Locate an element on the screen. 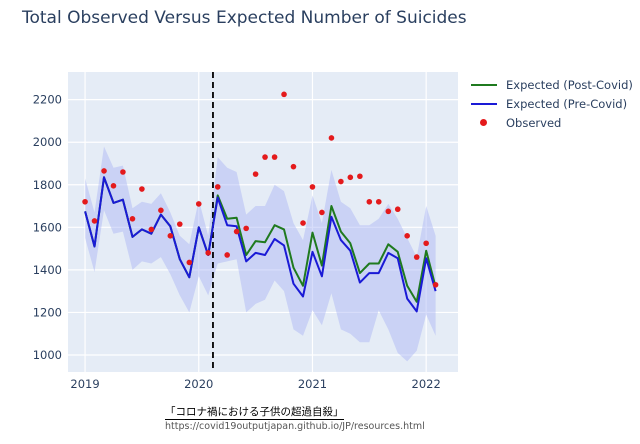  legend-label-pre-covid: Expected (Pre-Covid) is located at coordinates (567, 104).